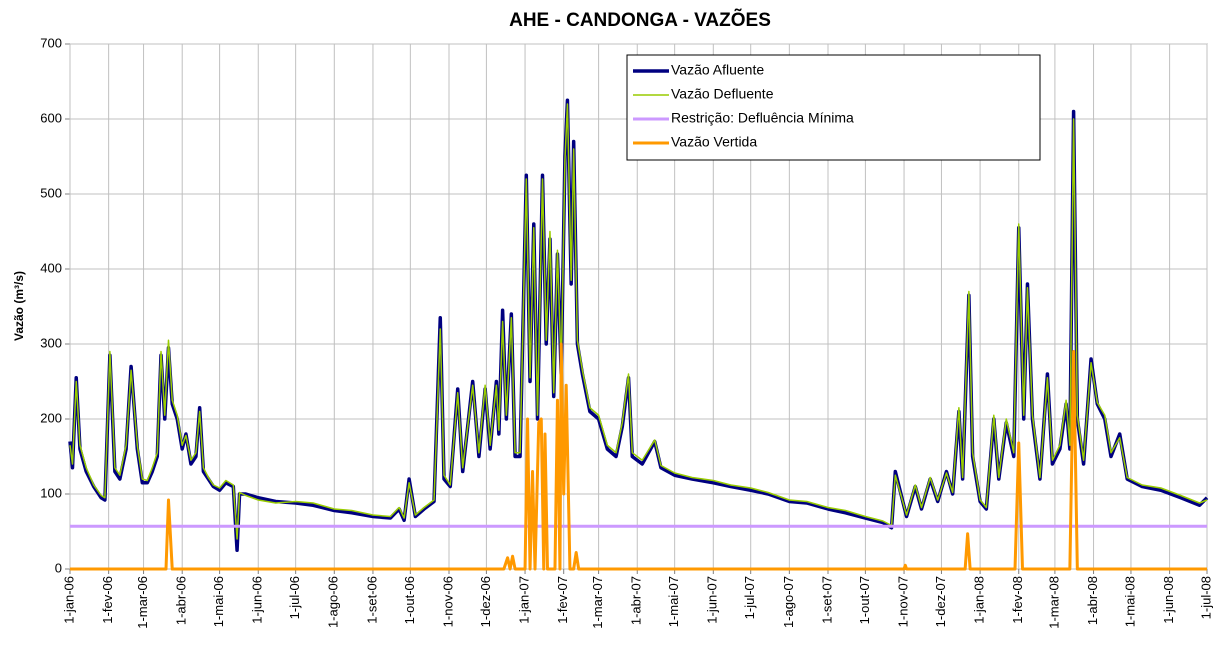  Describe the element at coordinates (722, 94) in the screenshot. I see `legend-label: Vazão Defluente` at that location.